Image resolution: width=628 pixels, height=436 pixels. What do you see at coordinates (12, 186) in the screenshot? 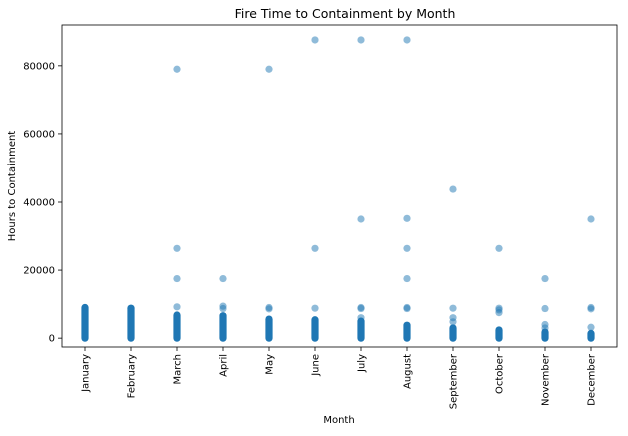
I see `y-axis-label: Hours to Containment` at bounding box center [12, 186].